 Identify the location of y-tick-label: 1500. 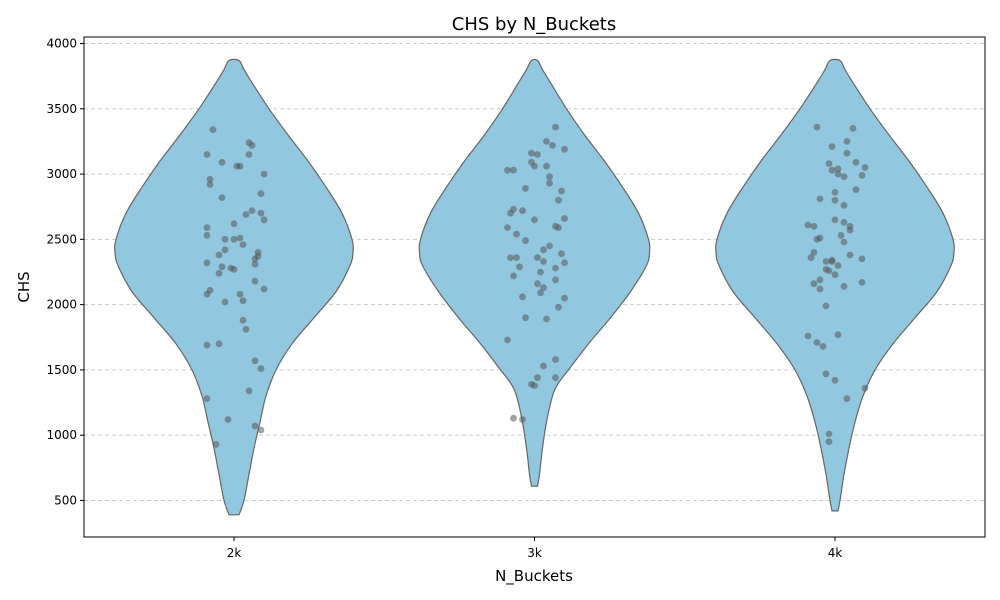
(61, 370).